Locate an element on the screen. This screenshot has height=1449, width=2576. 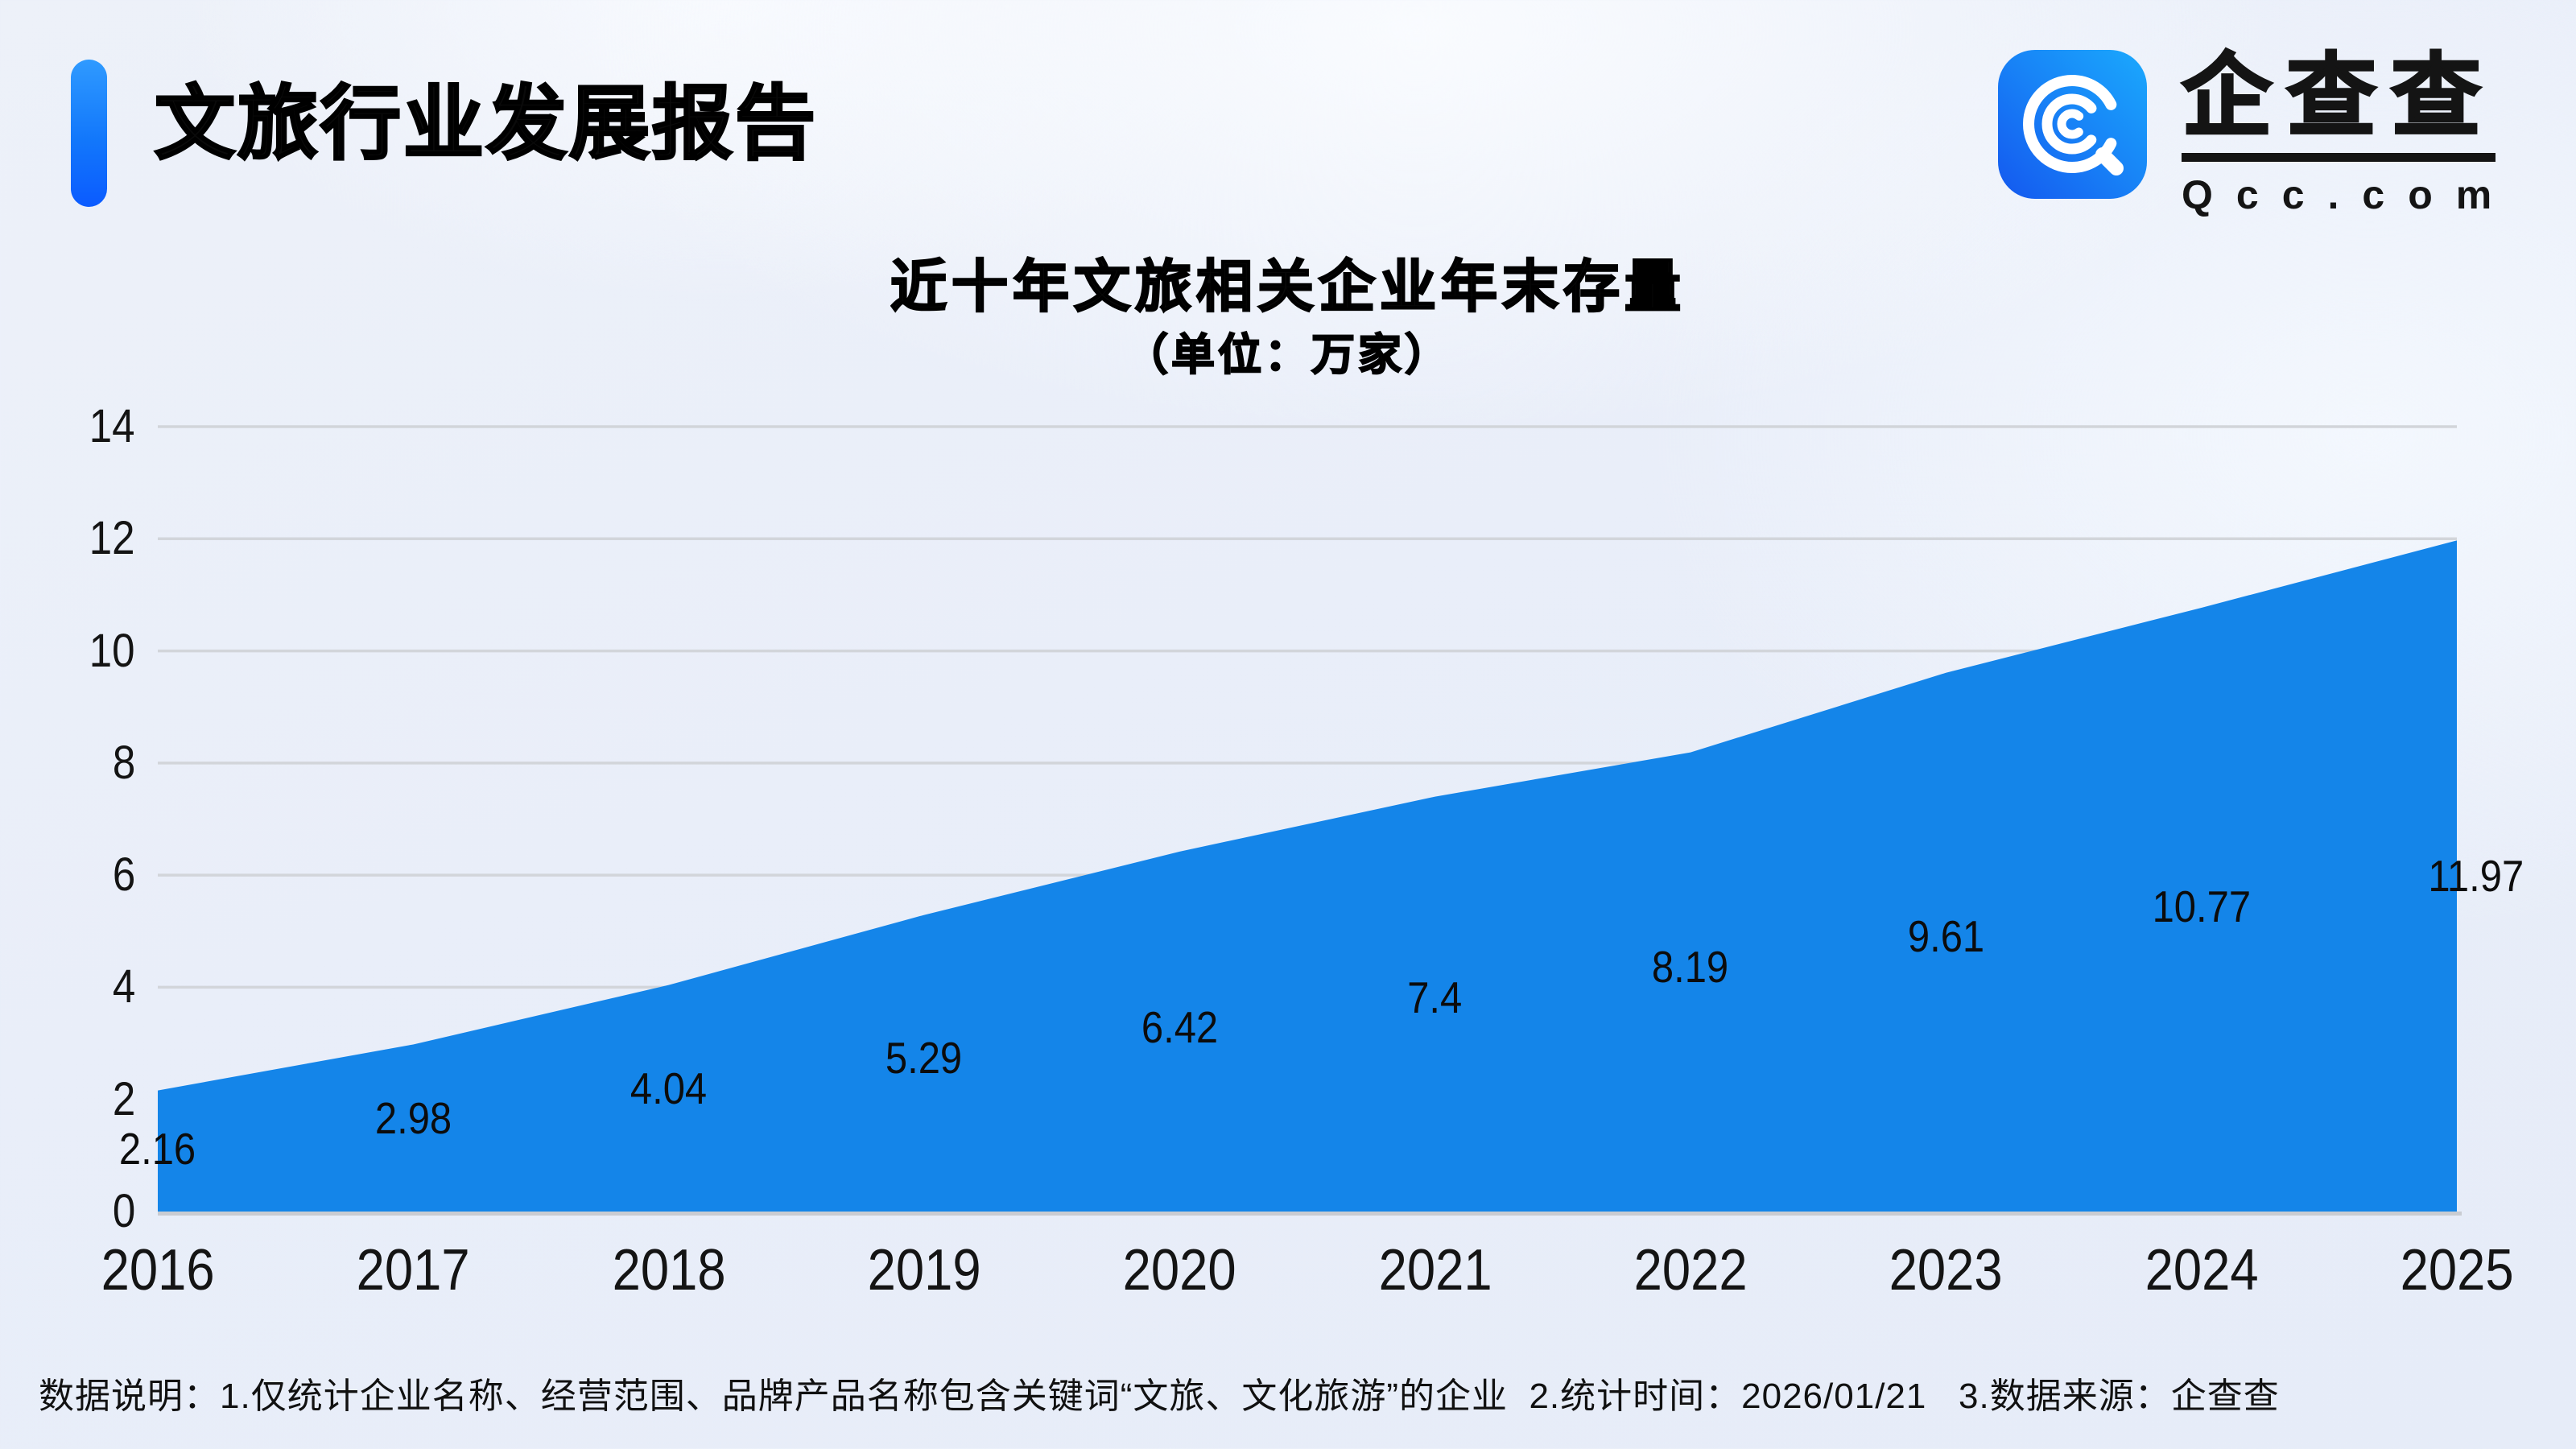
data-label: 10.77 is located at coordinates (2201, 906).